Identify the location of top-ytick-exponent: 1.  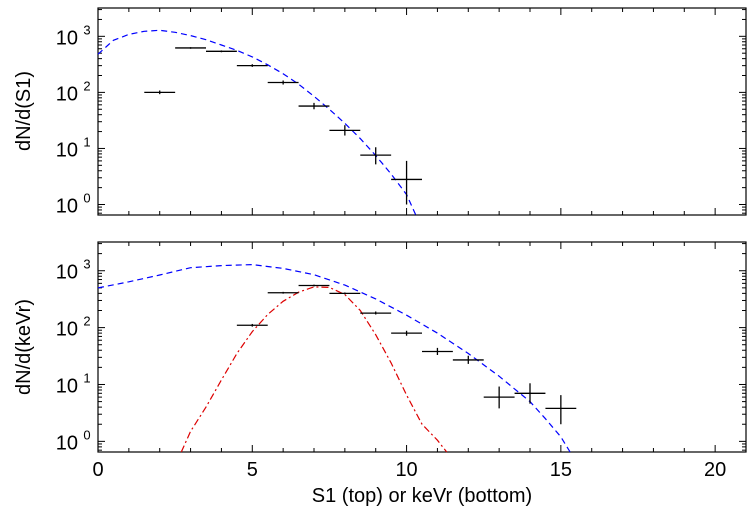
(86, 141).